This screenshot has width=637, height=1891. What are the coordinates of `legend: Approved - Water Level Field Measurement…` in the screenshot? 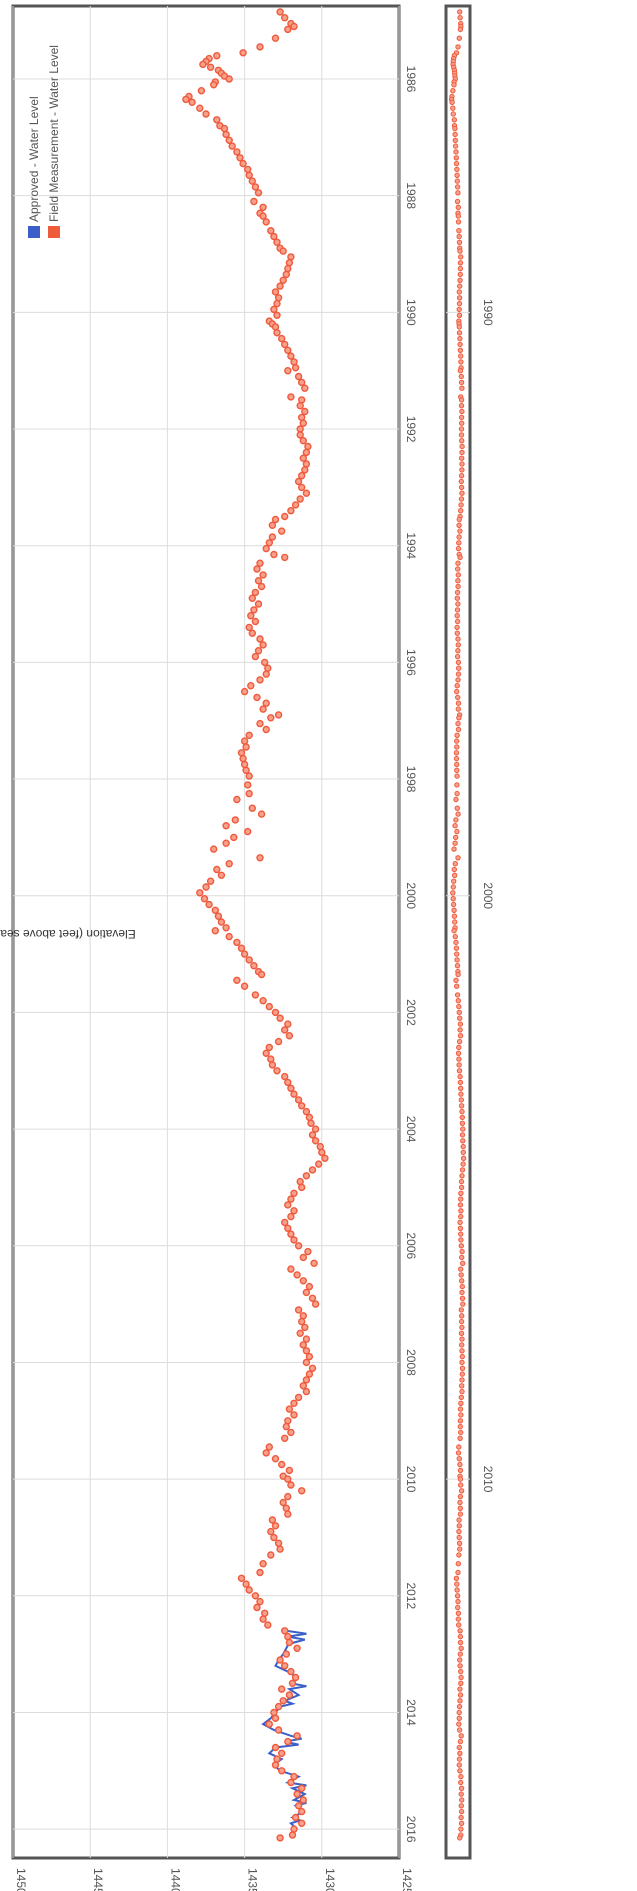 It's located at (44, 141).